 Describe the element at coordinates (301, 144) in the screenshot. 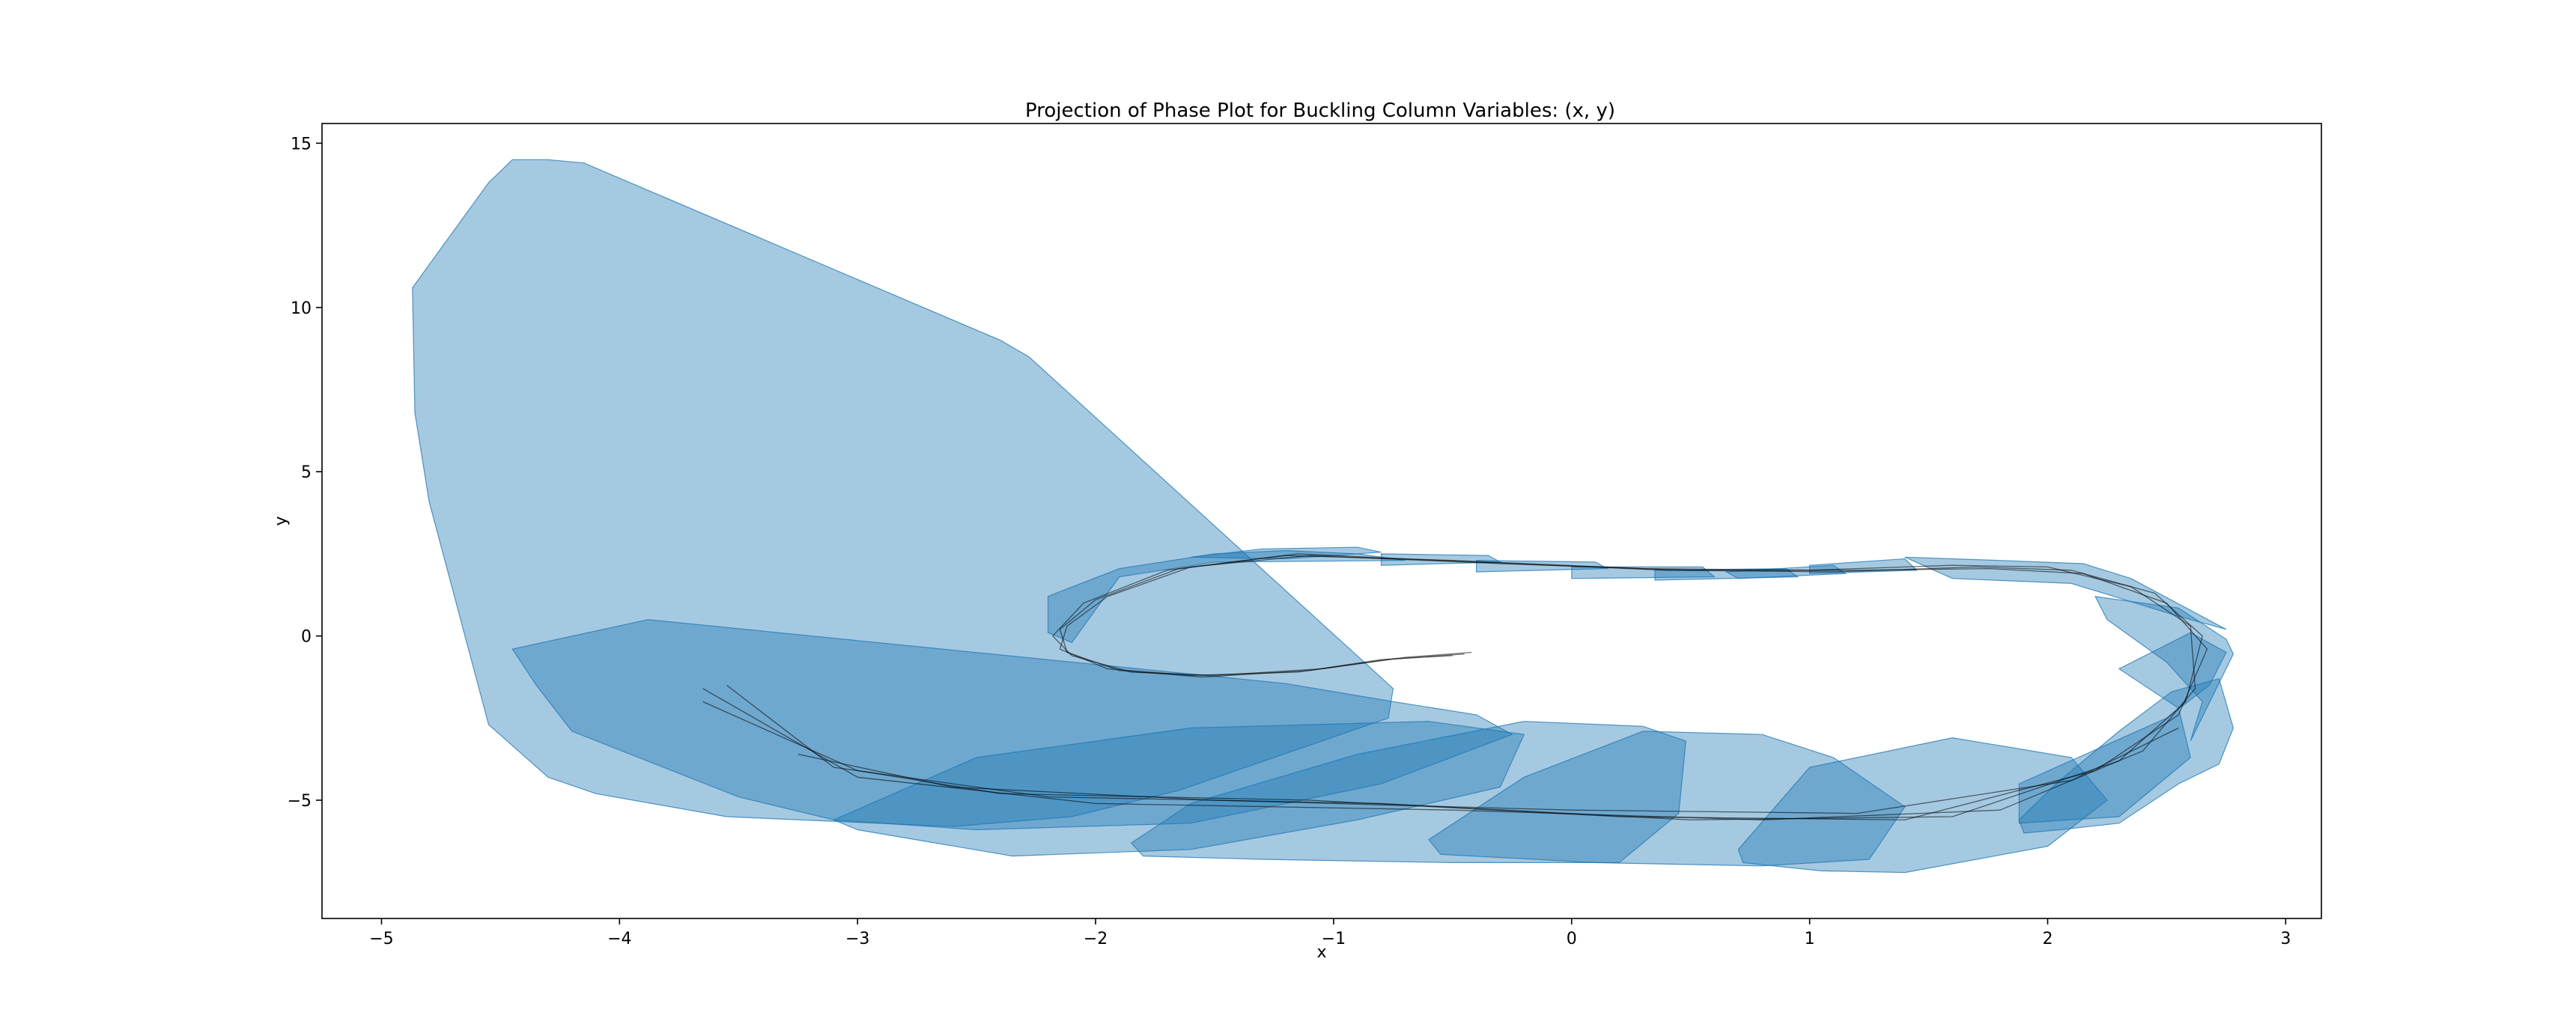

I see `y-tick-label: 15` at that location.